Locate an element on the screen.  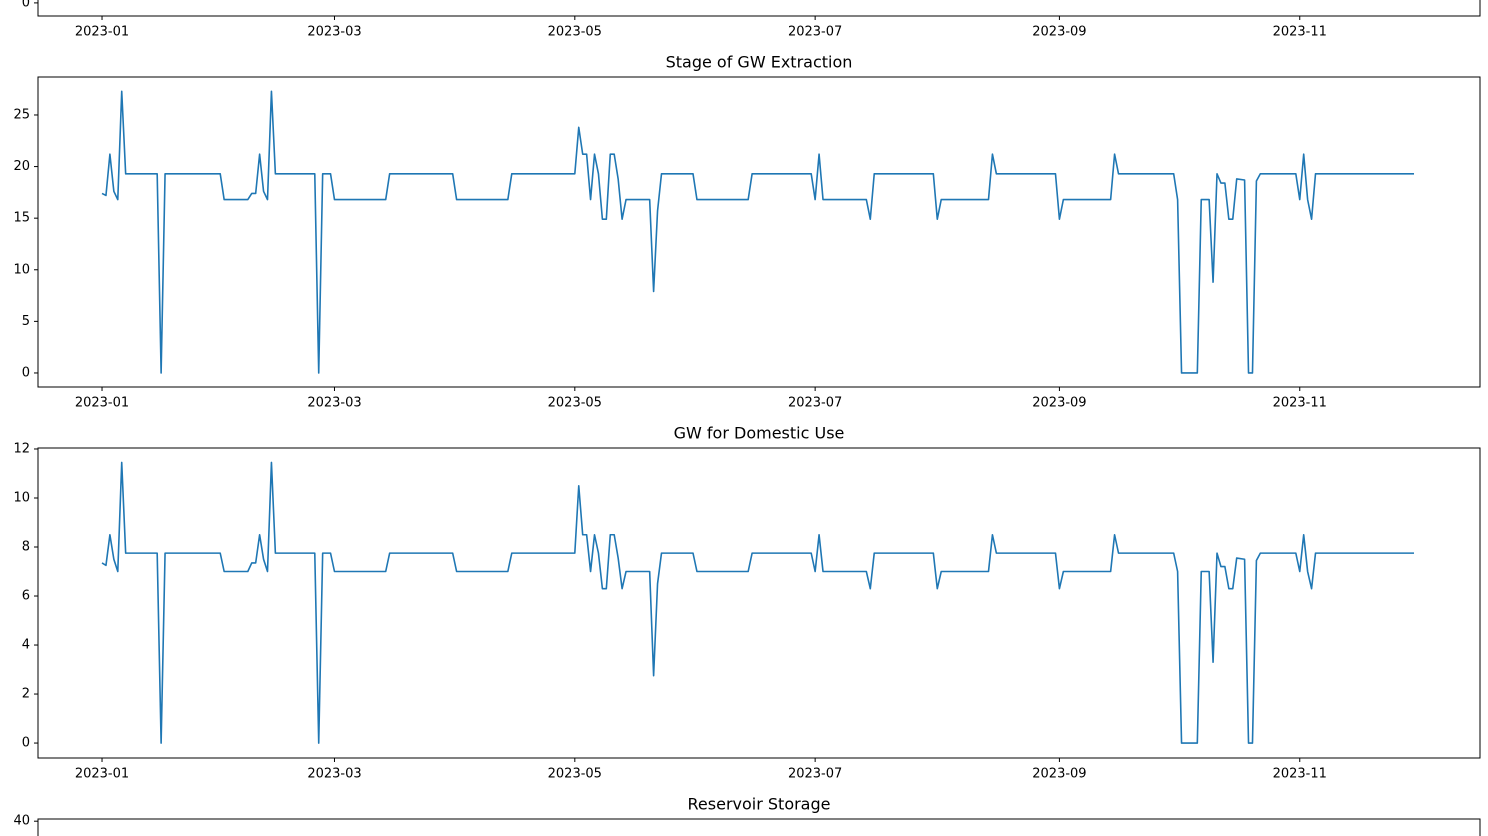
y-tick-label: 12 is located at coordinates (21, 448).